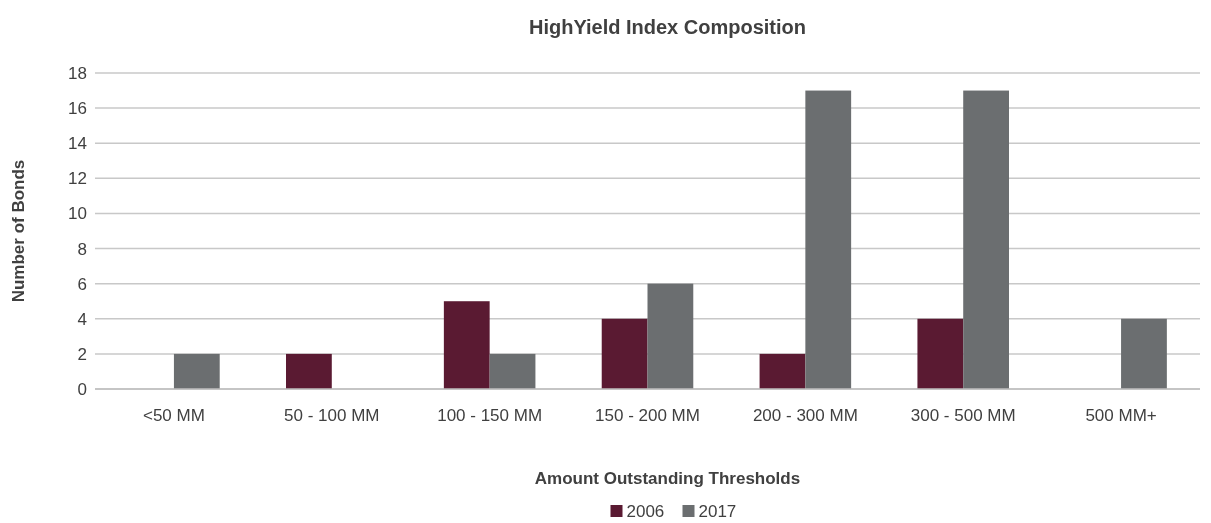 This screenshot has width=1211, height=523. I want to click on y-tick-label: 18, so click(77, 73).